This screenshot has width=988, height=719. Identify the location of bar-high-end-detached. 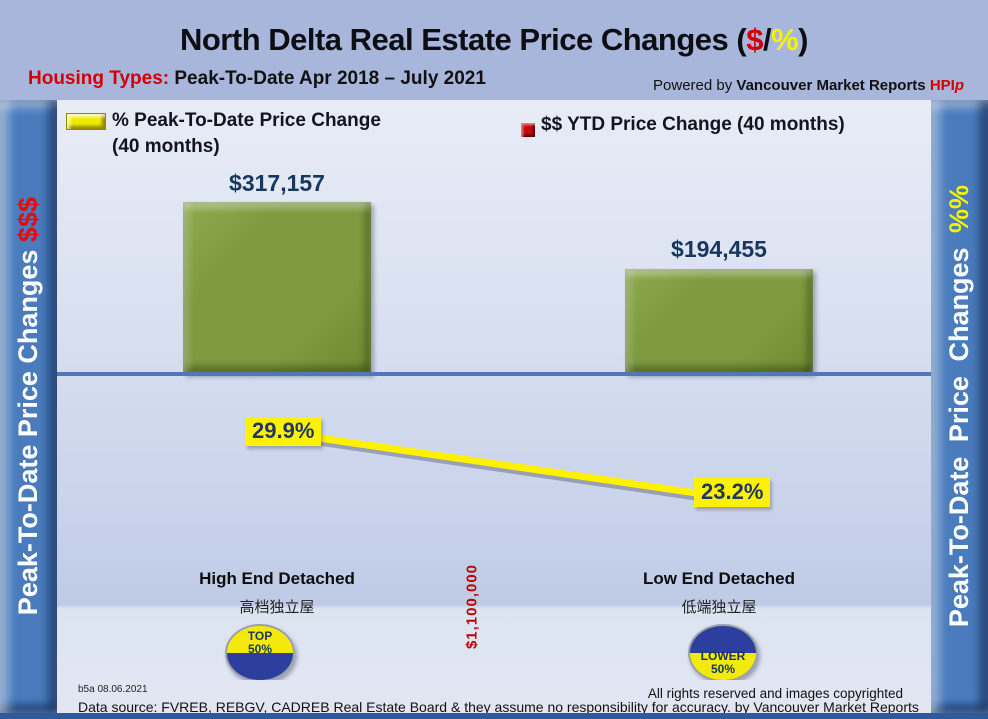
(277, 288).